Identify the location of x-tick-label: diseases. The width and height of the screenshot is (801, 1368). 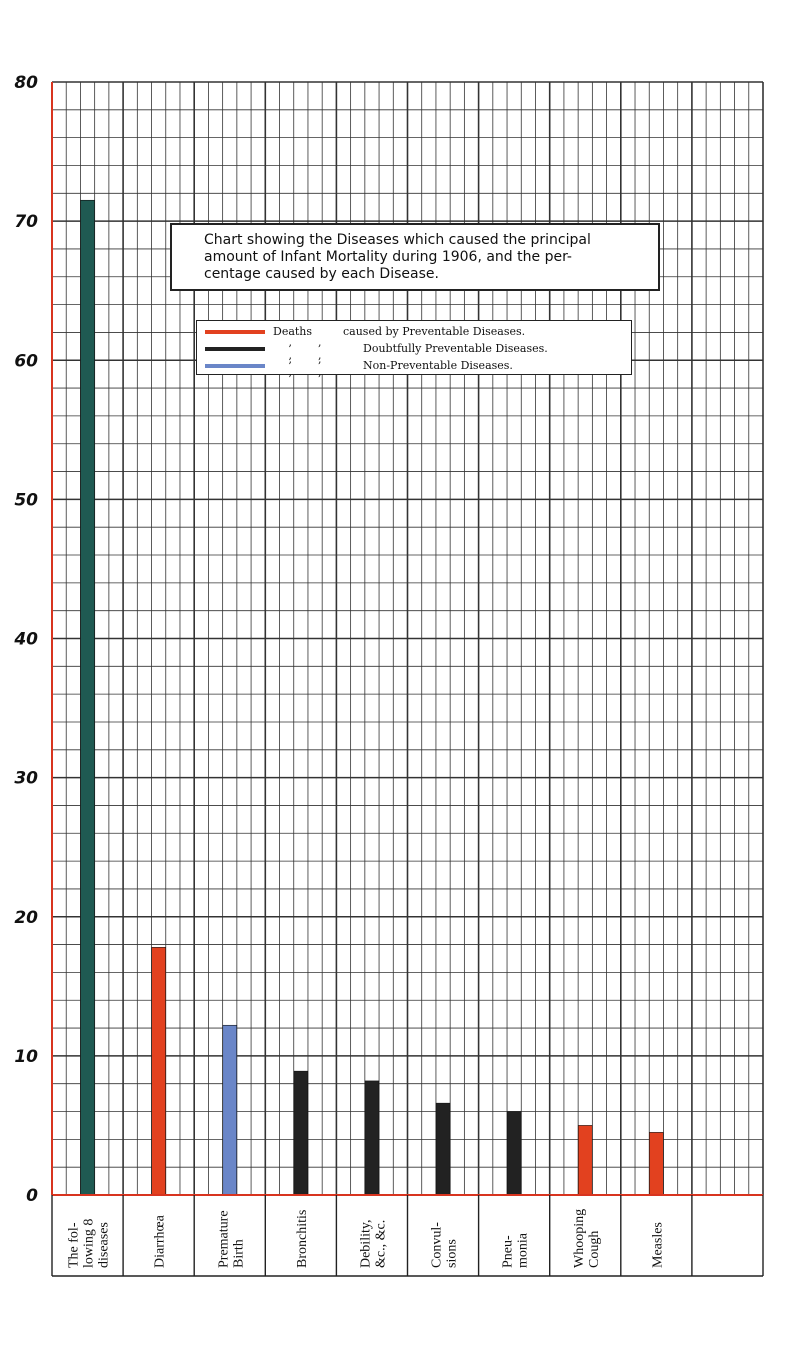
(104, 1245).